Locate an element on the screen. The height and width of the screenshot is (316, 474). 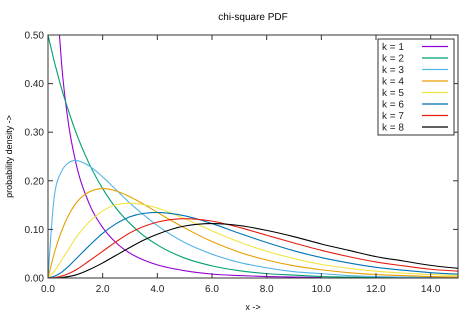
legend-label: k = 3 is located at coordinates (393, 70).